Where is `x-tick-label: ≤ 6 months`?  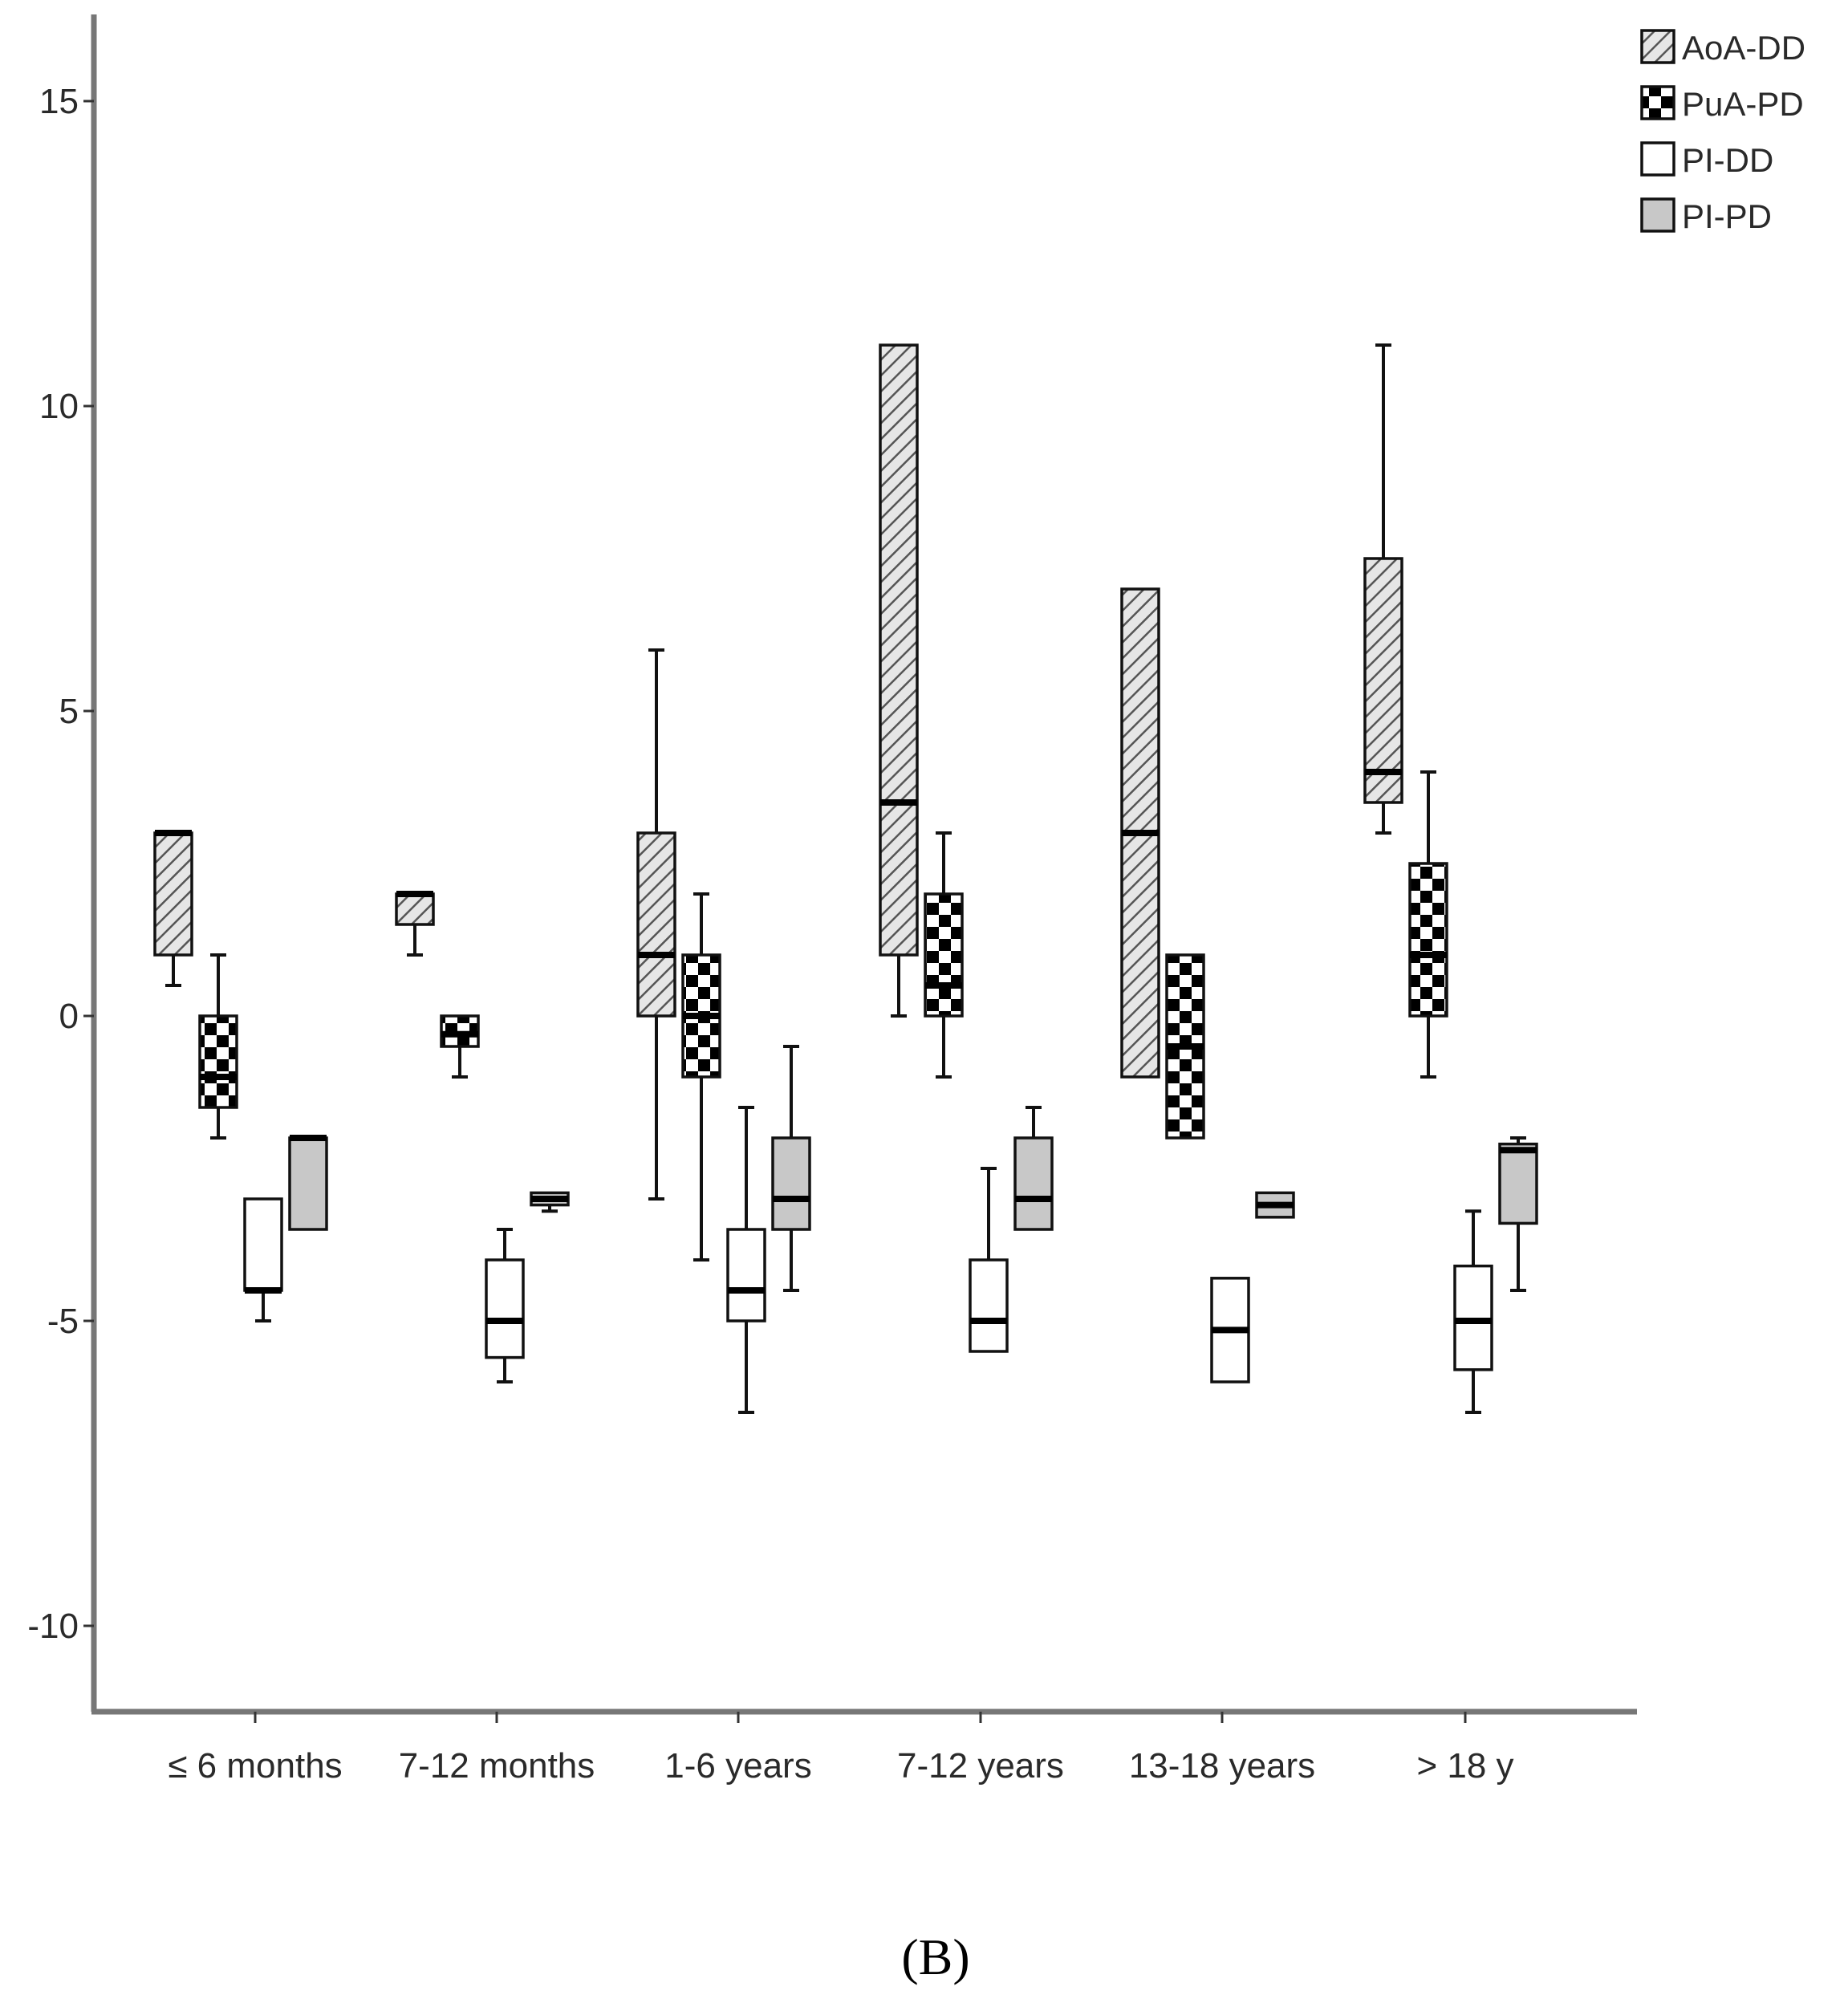 x-tick-label: ≤ 6 months is located at coordinates (255, 1766).